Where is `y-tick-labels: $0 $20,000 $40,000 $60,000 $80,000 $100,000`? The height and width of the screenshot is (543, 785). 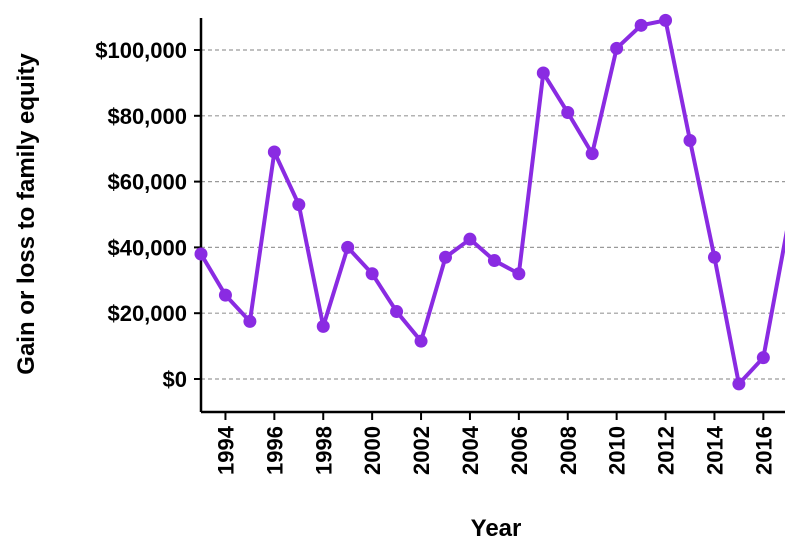 y-tick-labels: $0 $20,000 $40,000 $60,000 $80,000 $100,000 is located at coordinates (141, 215).